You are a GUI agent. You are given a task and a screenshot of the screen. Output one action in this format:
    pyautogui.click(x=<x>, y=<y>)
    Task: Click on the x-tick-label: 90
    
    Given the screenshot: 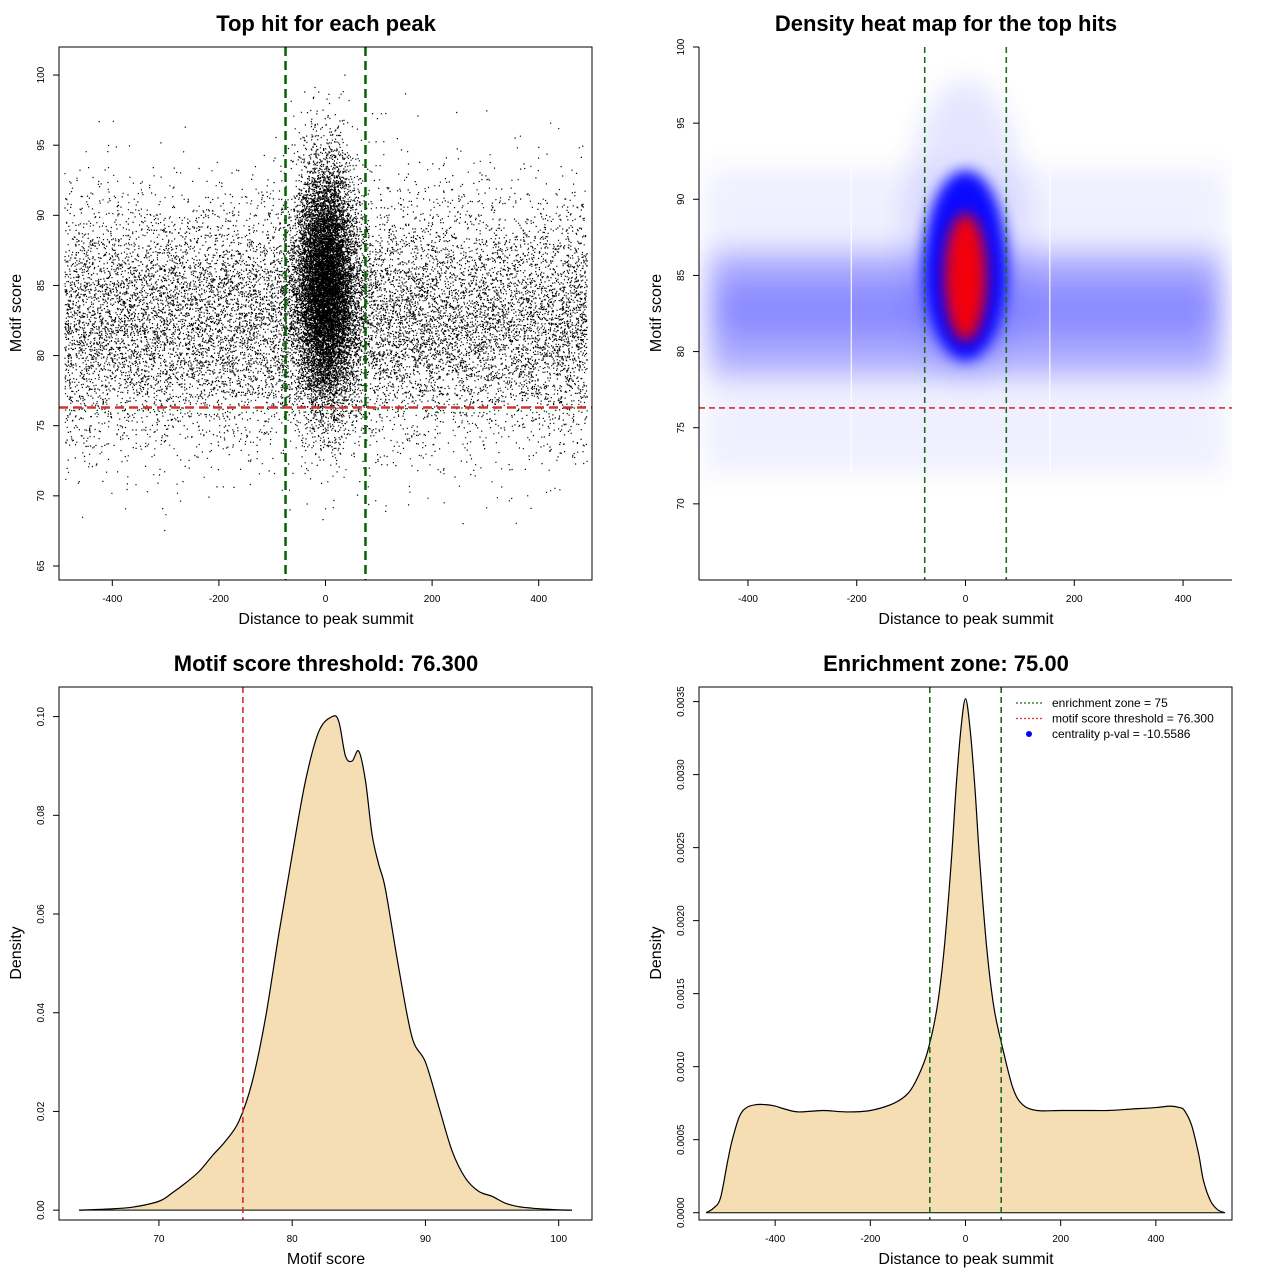 What is the action you would take?
    pyautogui.click(x=426, y=1239)
    